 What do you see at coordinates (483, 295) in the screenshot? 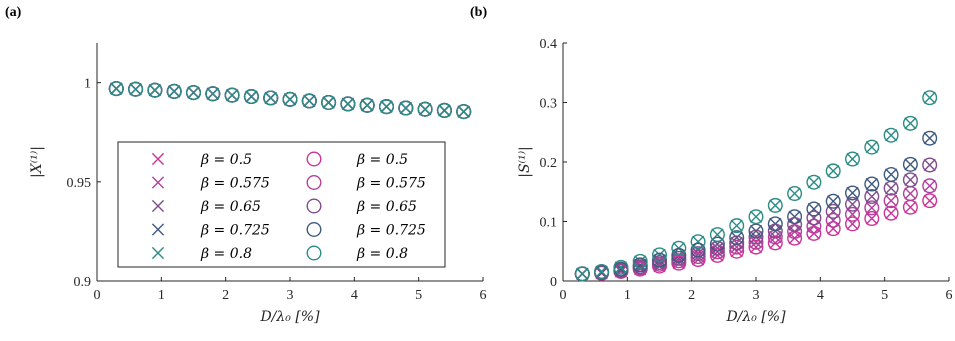
I see `x-tick-label: 6` at bounding box center [483, 295].